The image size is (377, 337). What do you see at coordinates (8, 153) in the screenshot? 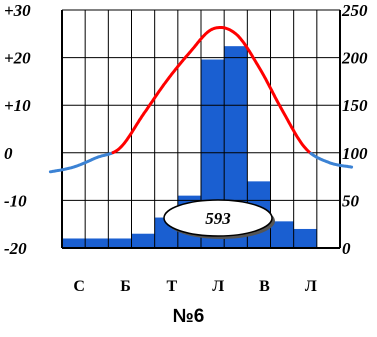
I see `temperature-tick-label: 0` at bounding box center [8, 153].